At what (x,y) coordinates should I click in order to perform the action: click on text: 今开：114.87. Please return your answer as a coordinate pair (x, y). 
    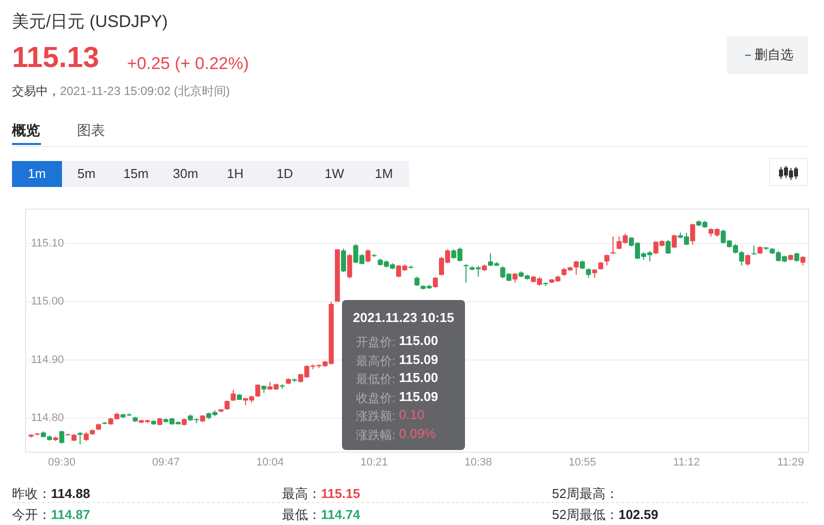
    Looking at the image, I should click on (51, 514).